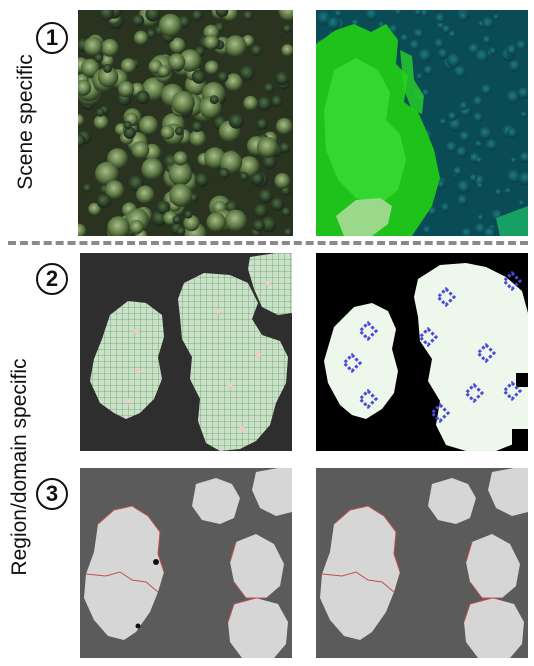 The image size is (534, 666). What do you see at coordinates (52, 38) in the screenshot?
I see `step-1-icon: 1` at bounding box center [52, 38].